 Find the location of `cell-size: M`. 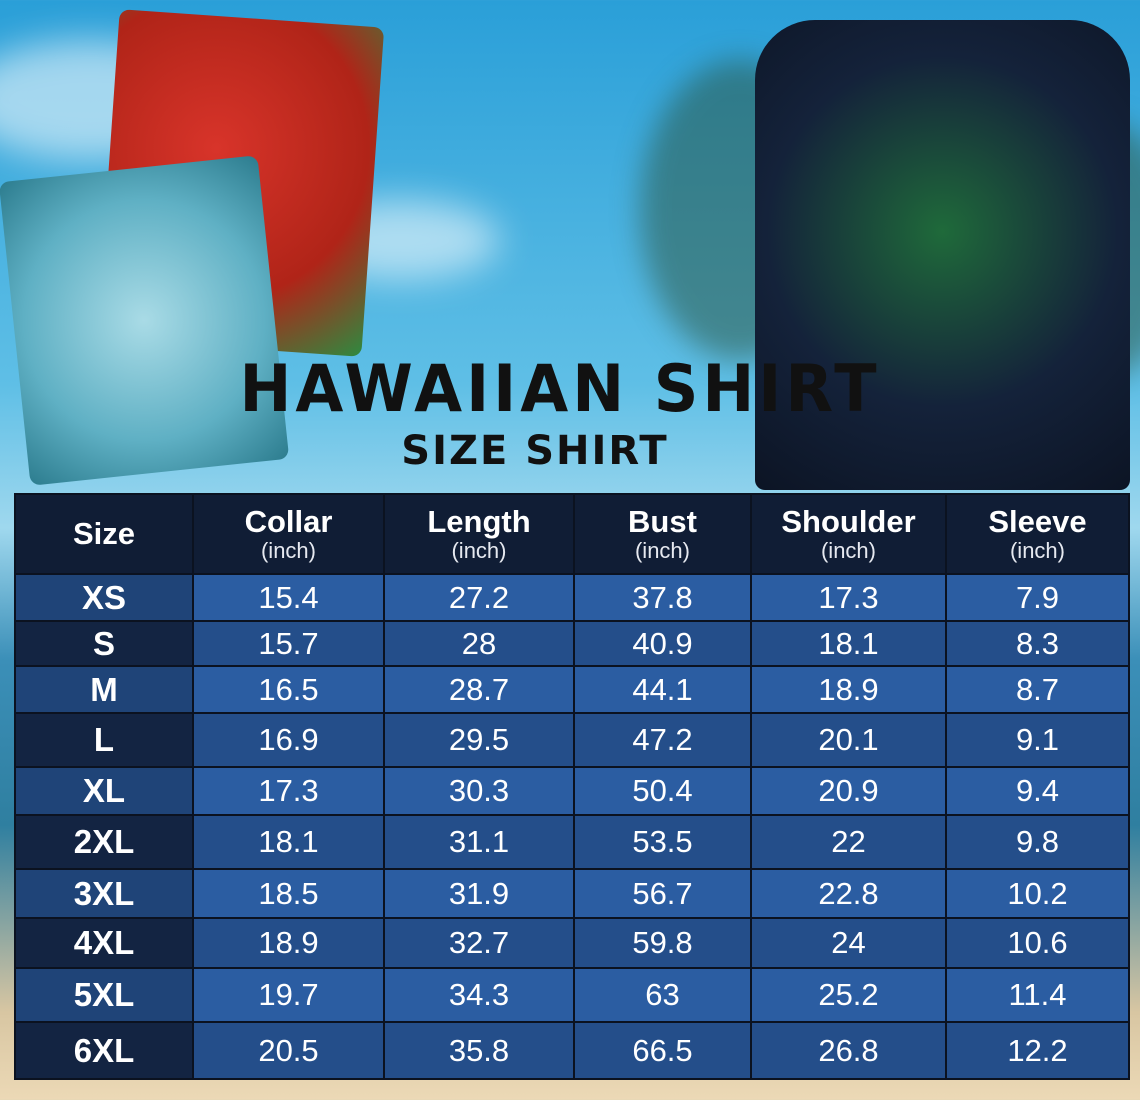

cell-size: M is located at coordinates (104, 689).